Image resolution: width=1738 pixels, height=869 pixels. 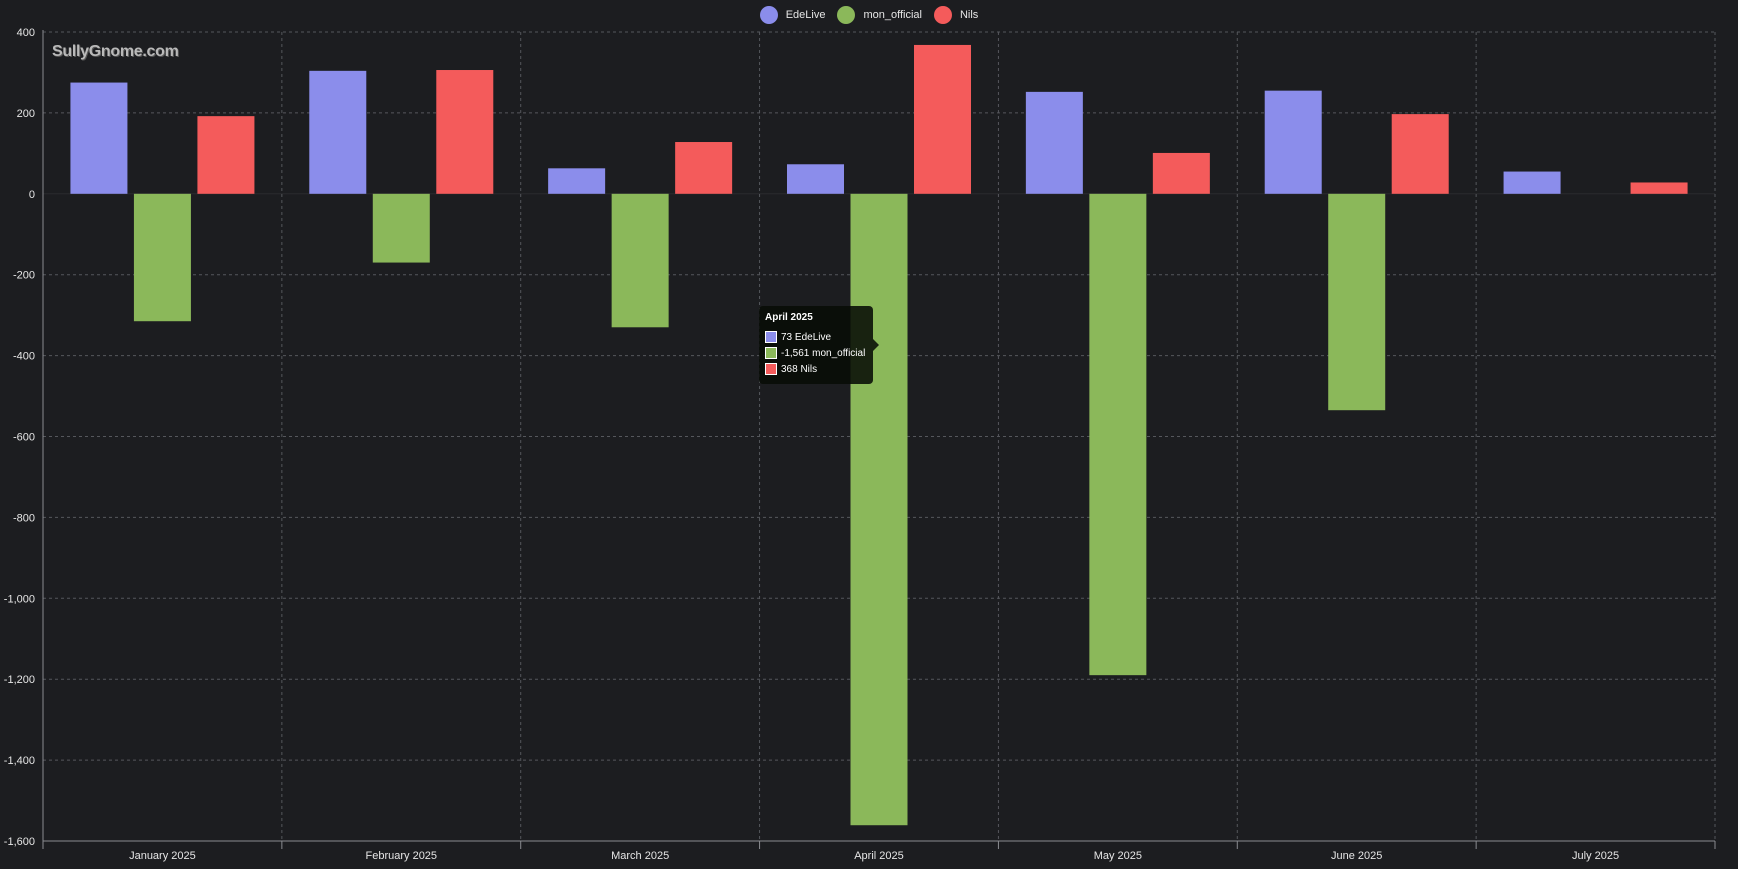 What do you see at coordinates (24, 518) in the screenshot?
I see `y-tick-label: -800` at bounding box center [24, 518].